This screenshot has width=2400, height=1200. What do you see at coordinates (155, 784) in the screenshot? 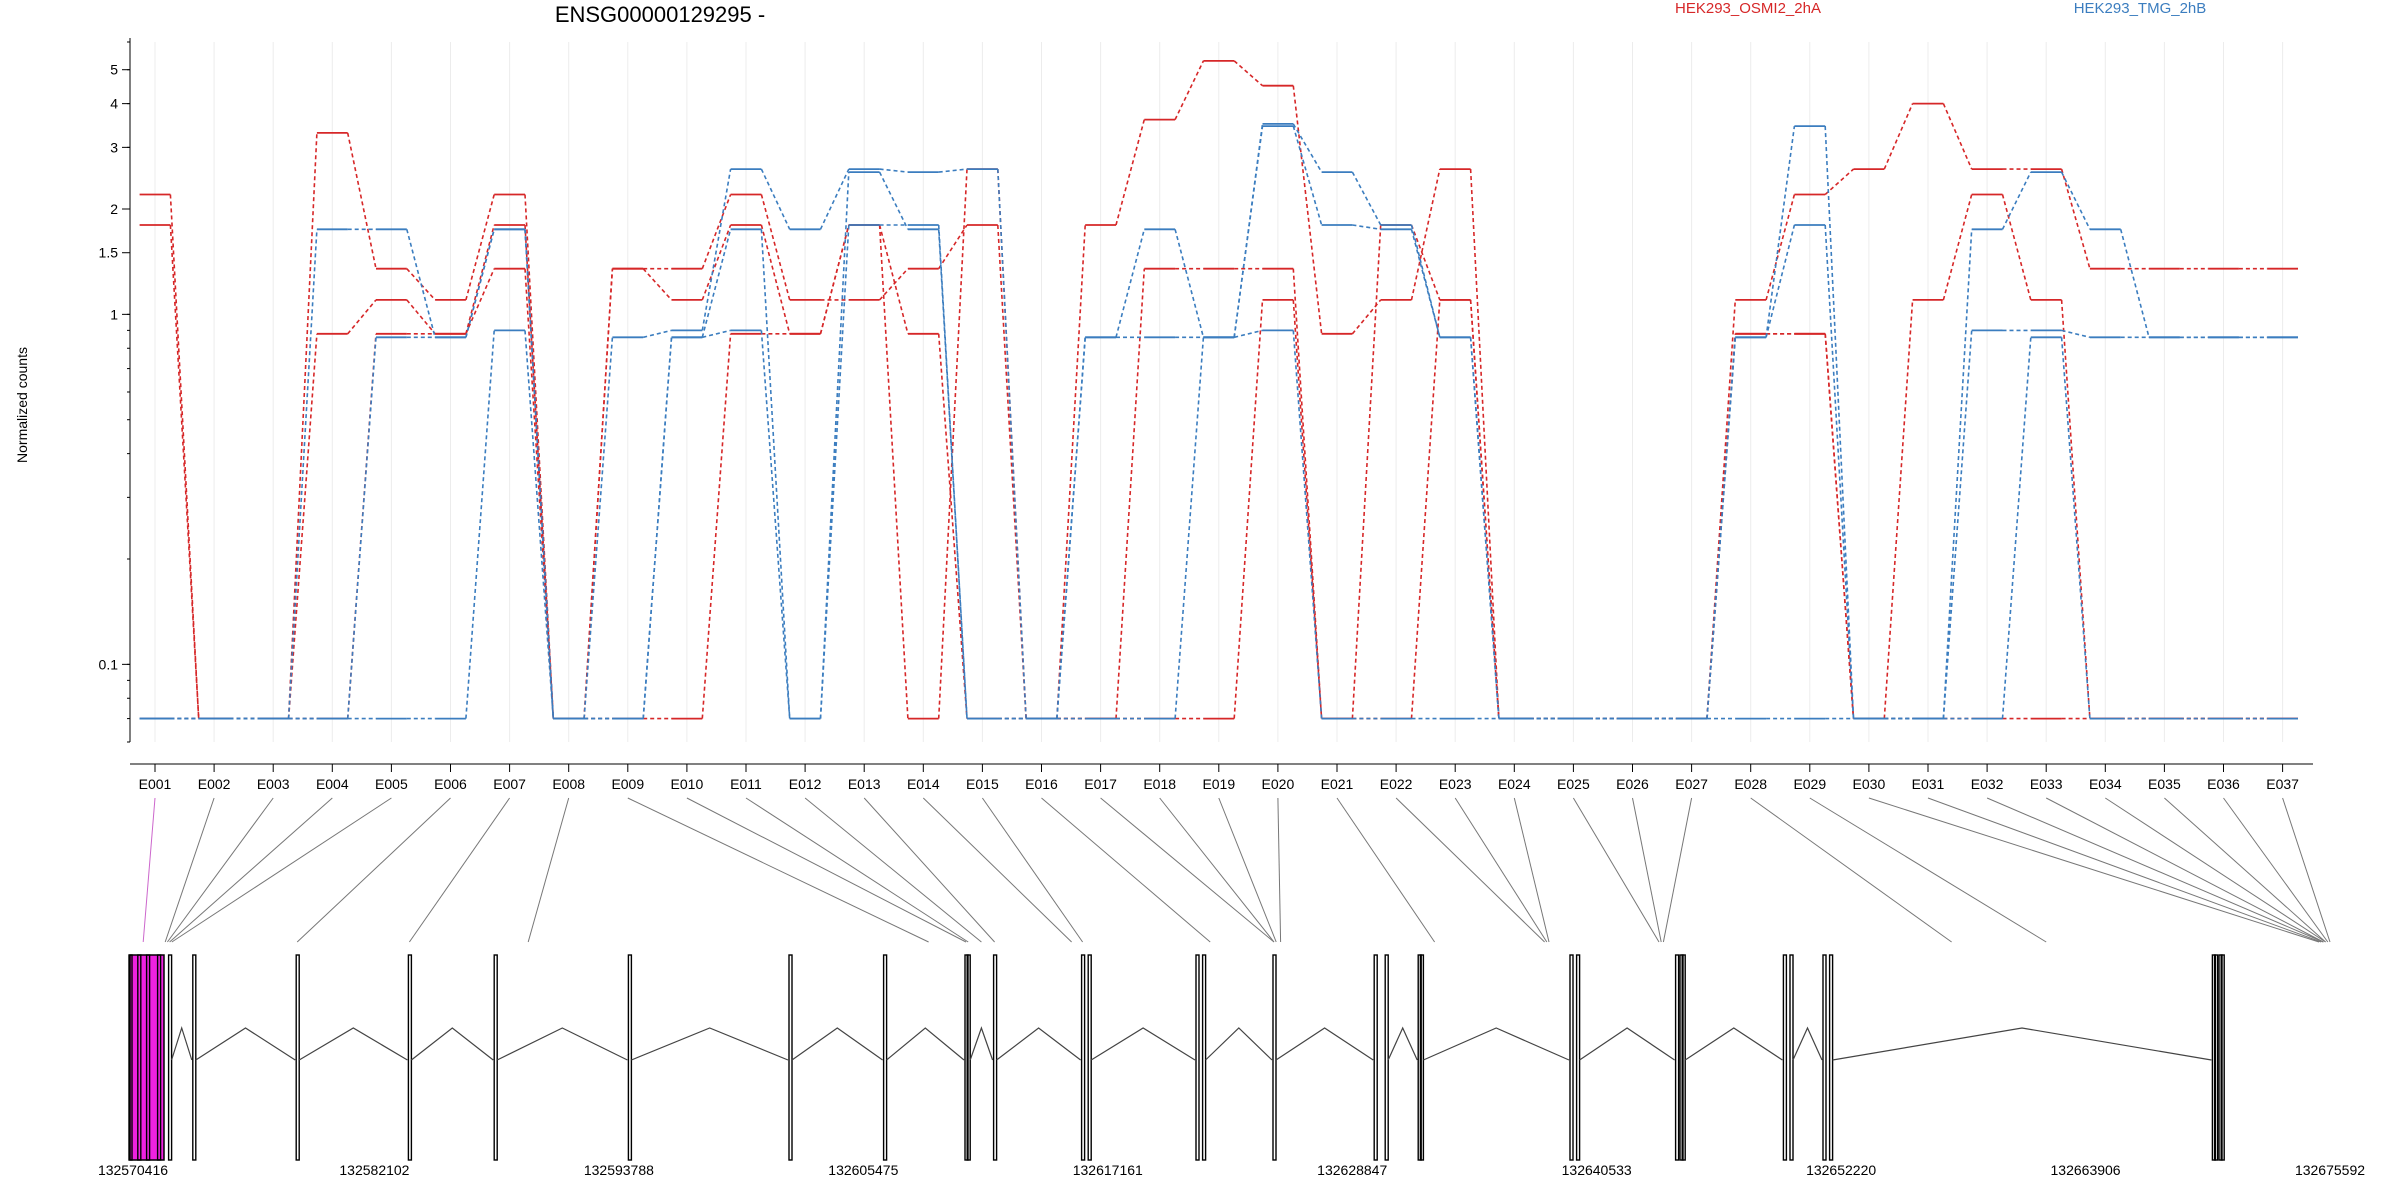
I see `x-tick-label-E001: E001` at bounding box center [155, 784].